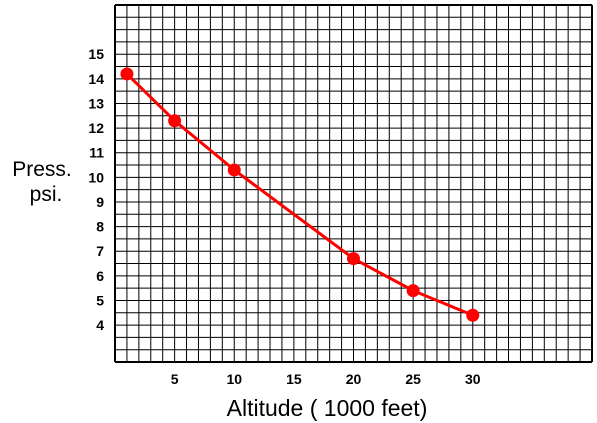 This screenshot has width=597, height=423. I want to click on y-tick-label: 10, so click(96, 177).